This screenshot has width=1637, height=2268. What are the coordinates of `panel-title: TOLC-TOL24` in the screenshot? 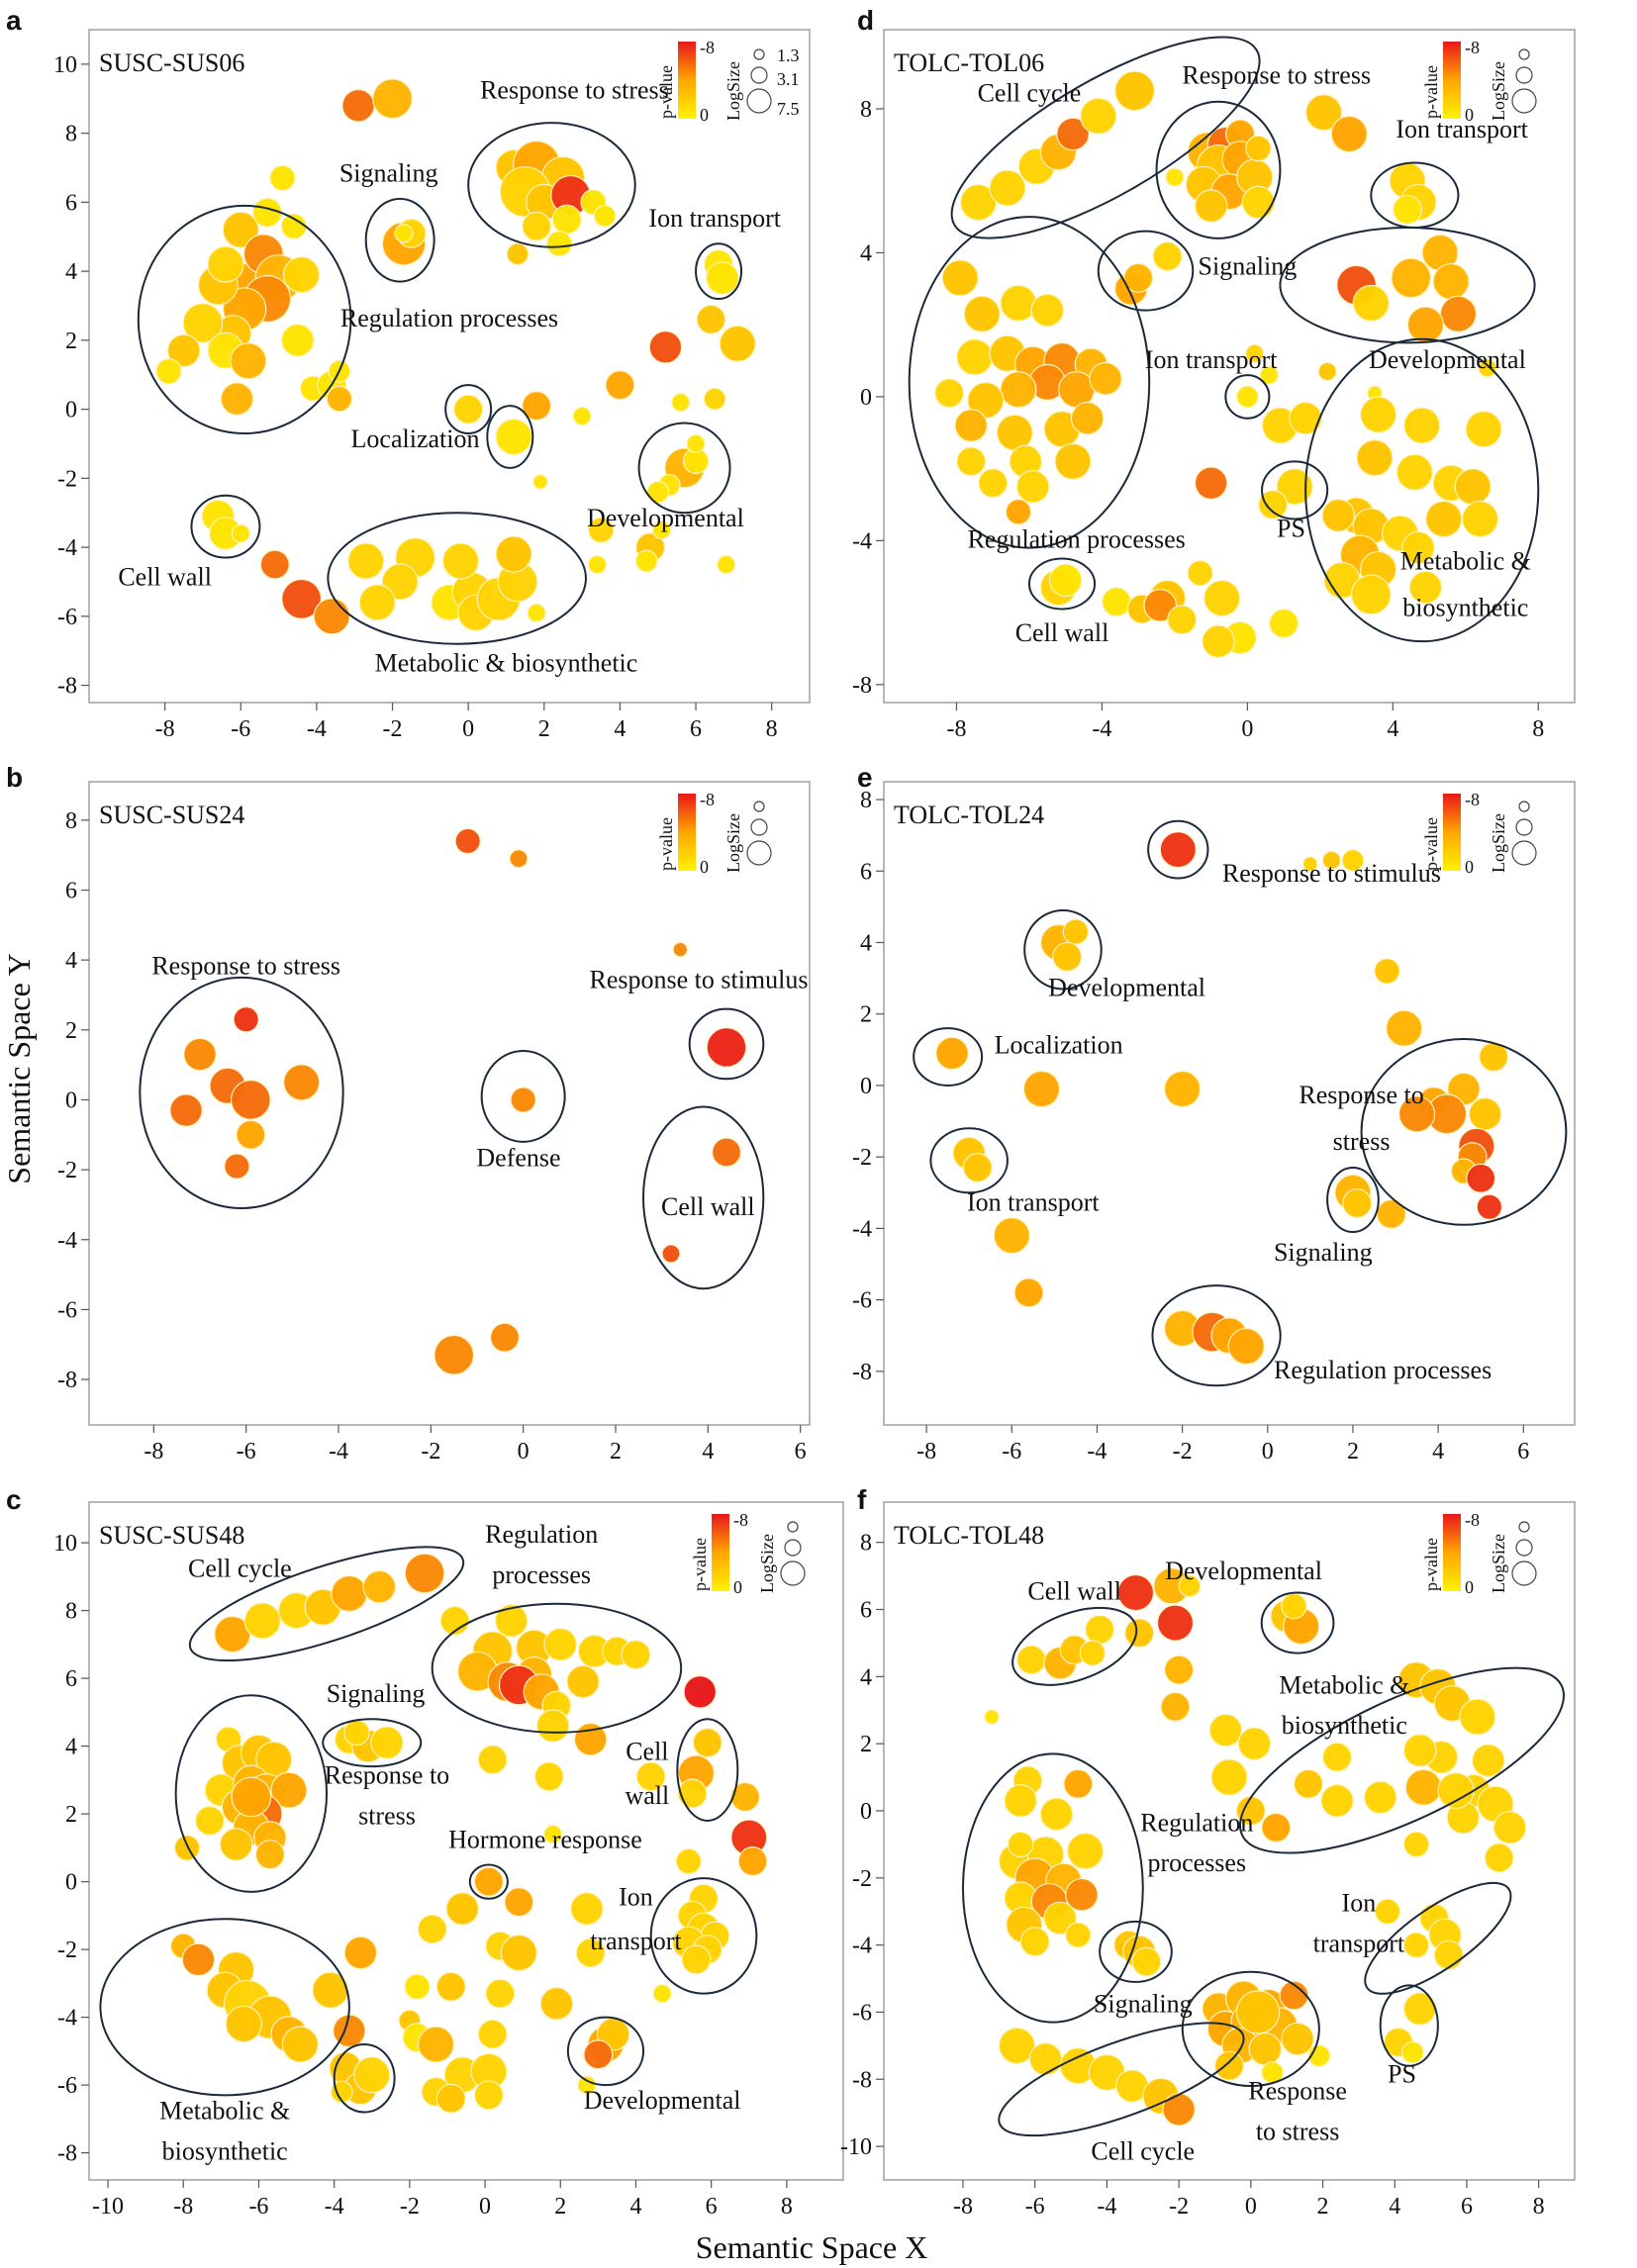 It's located at (969, 815).